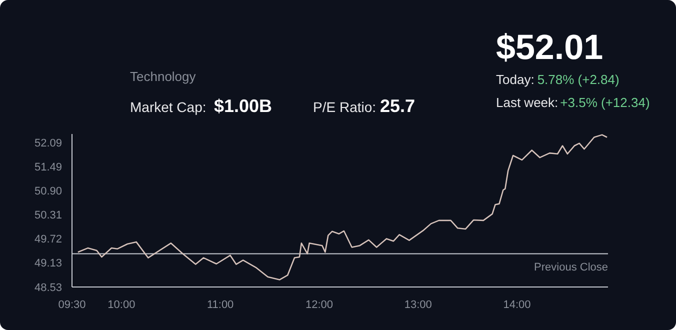 This screenshot has height=330, width=676. What do you see at coordinates (398, 106) in the screenshot?
I see `text: 25.7` at bounding box center [398, 106].